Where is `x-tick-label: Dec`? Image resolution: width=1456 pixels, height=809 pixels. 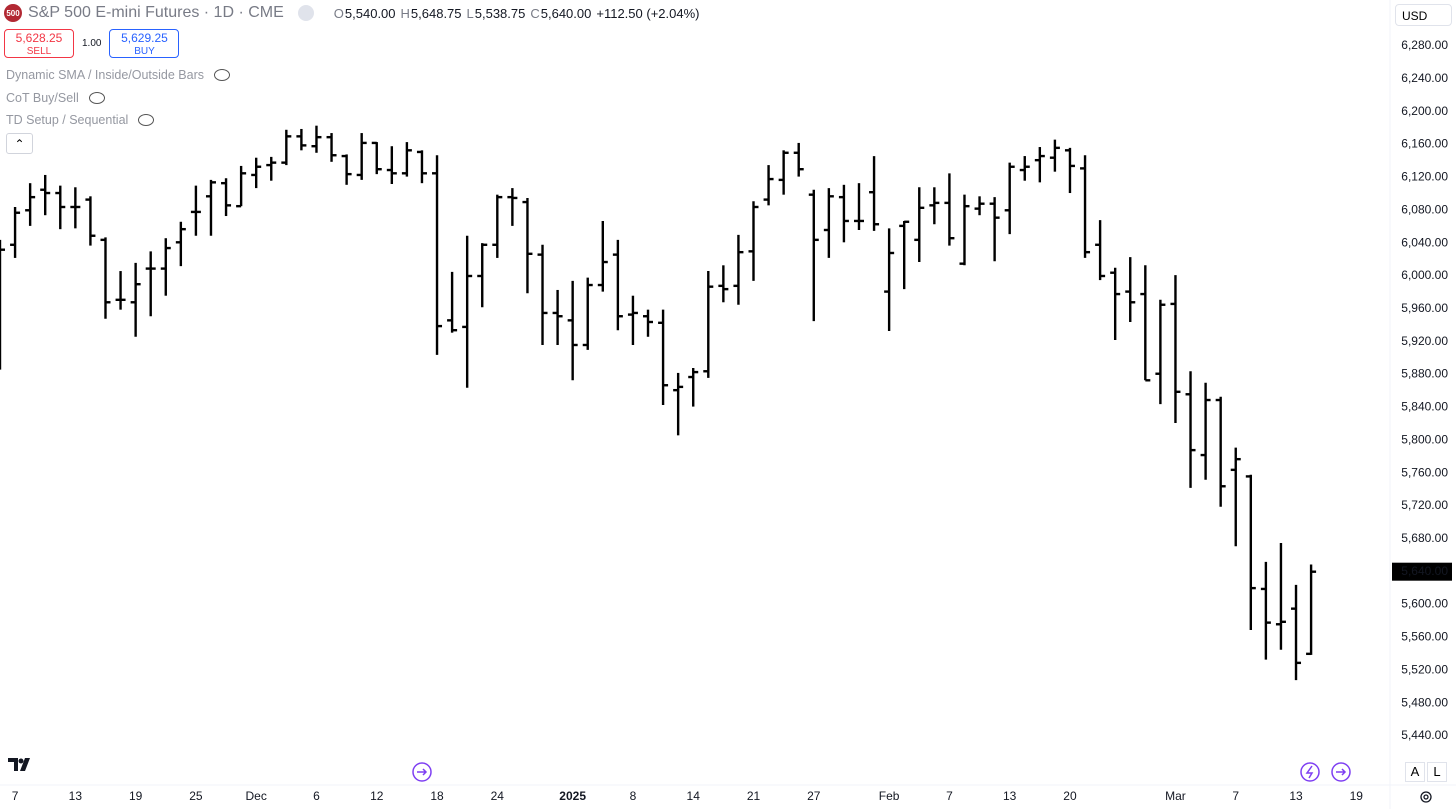
x-tick-label: Dec is located at coordinates (256, 796).